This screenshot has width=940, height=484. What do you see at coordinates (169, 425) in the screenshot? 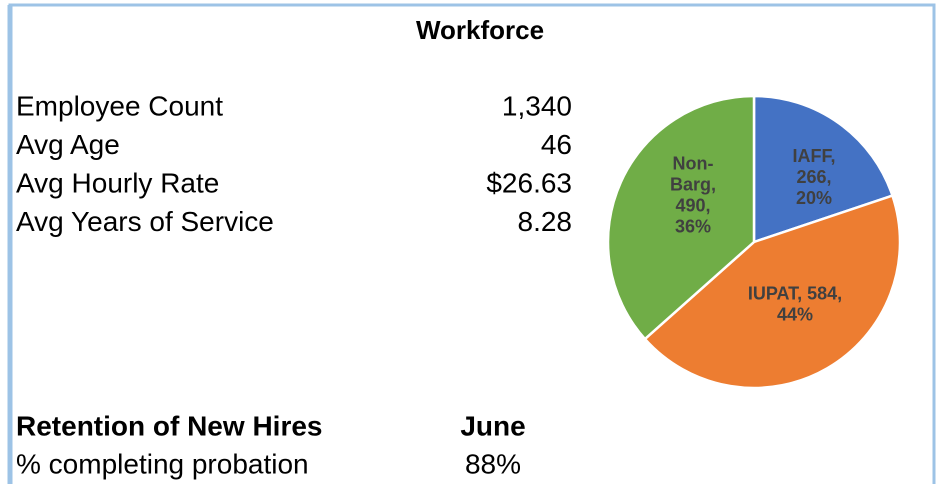
I see `retention-title: Retention of New Hires` at bounding box center [169, 425].